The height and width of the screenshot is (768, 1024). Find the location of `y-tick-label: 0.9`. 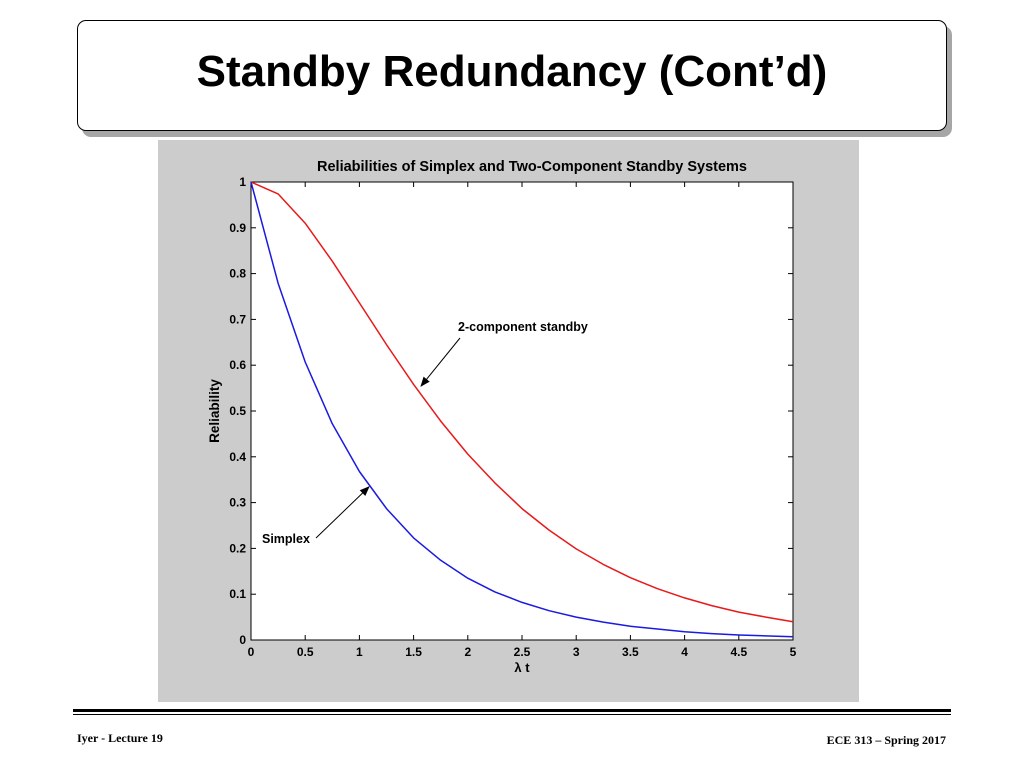

y-tick-label: 0.9 is located at coordinates (237, 228).